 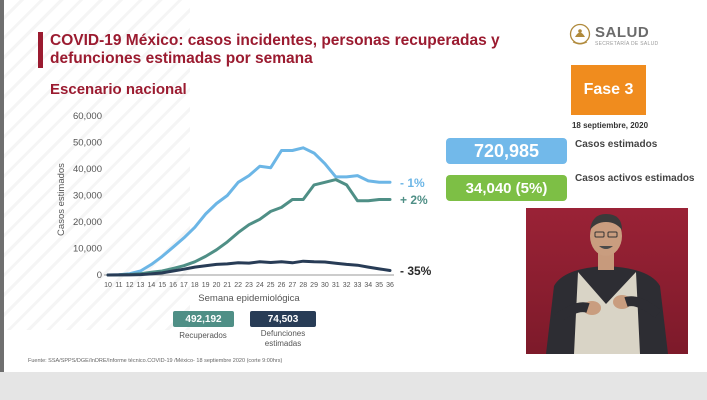 I want to click on x-tick-label: 16, so click(x=173, y=285).